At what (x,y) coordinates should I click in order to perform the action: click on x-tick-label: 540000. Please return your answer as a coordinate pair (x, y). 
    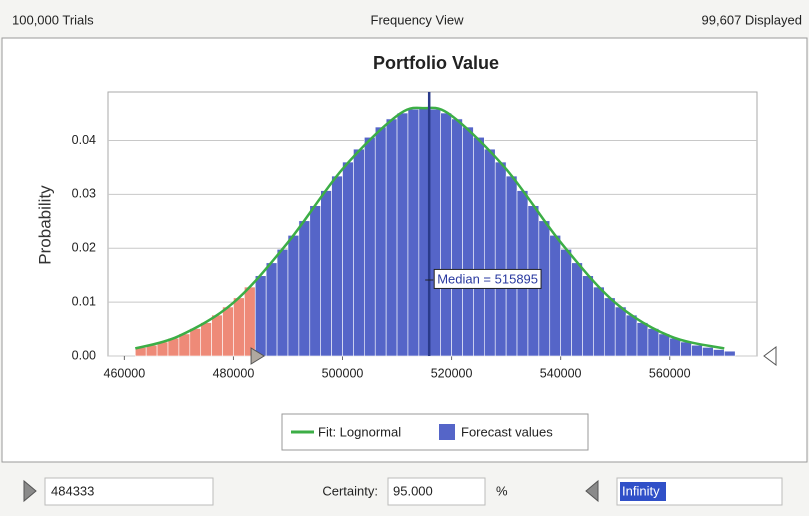
    Looking at the image, I should click on (561, 373).